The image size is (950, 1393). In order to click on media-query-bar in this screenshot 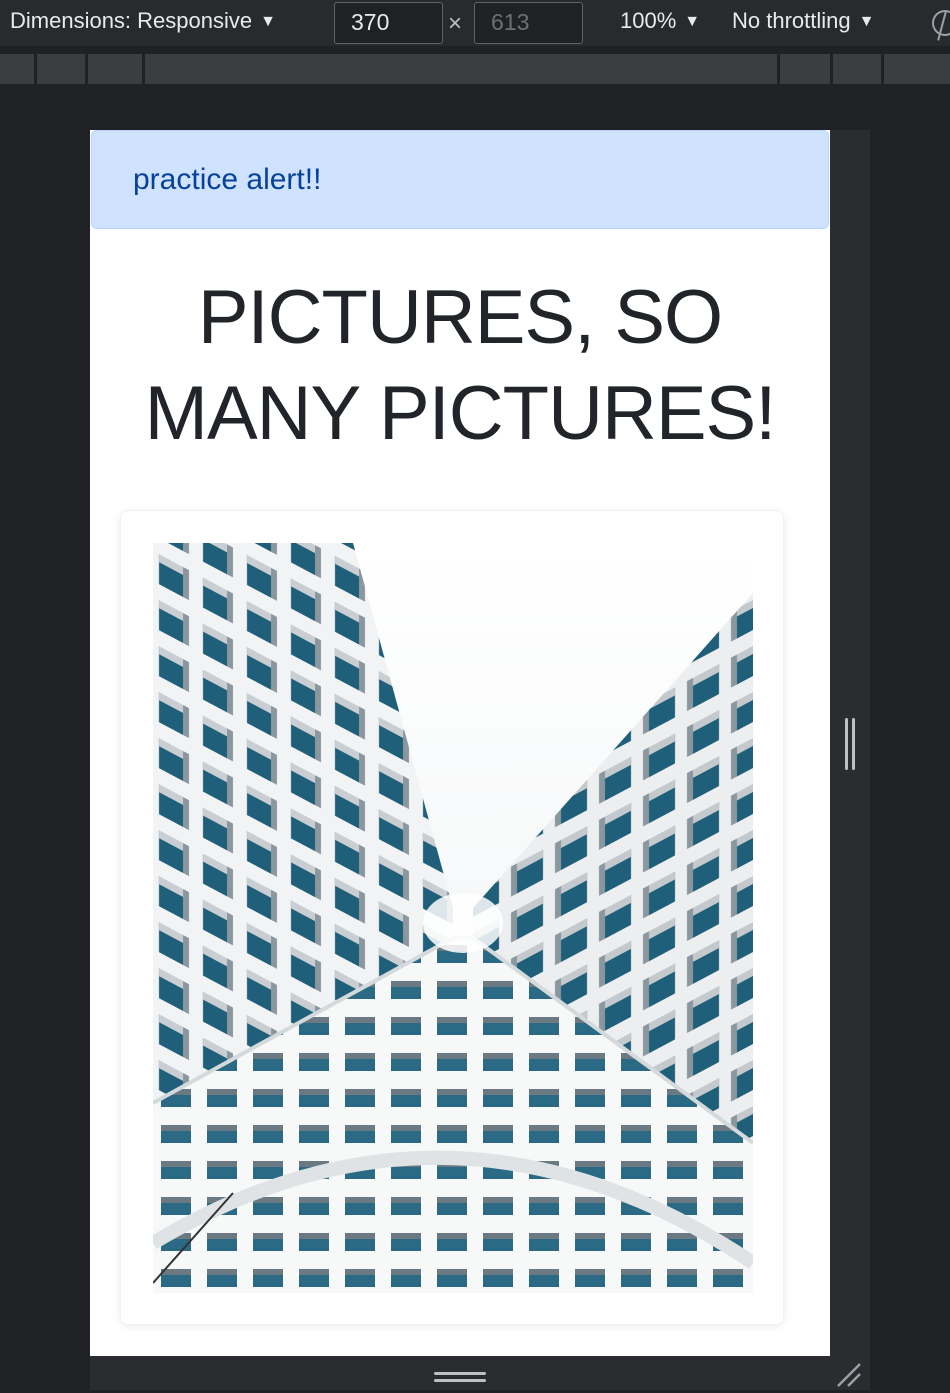, I will do `click(475, 69)`.